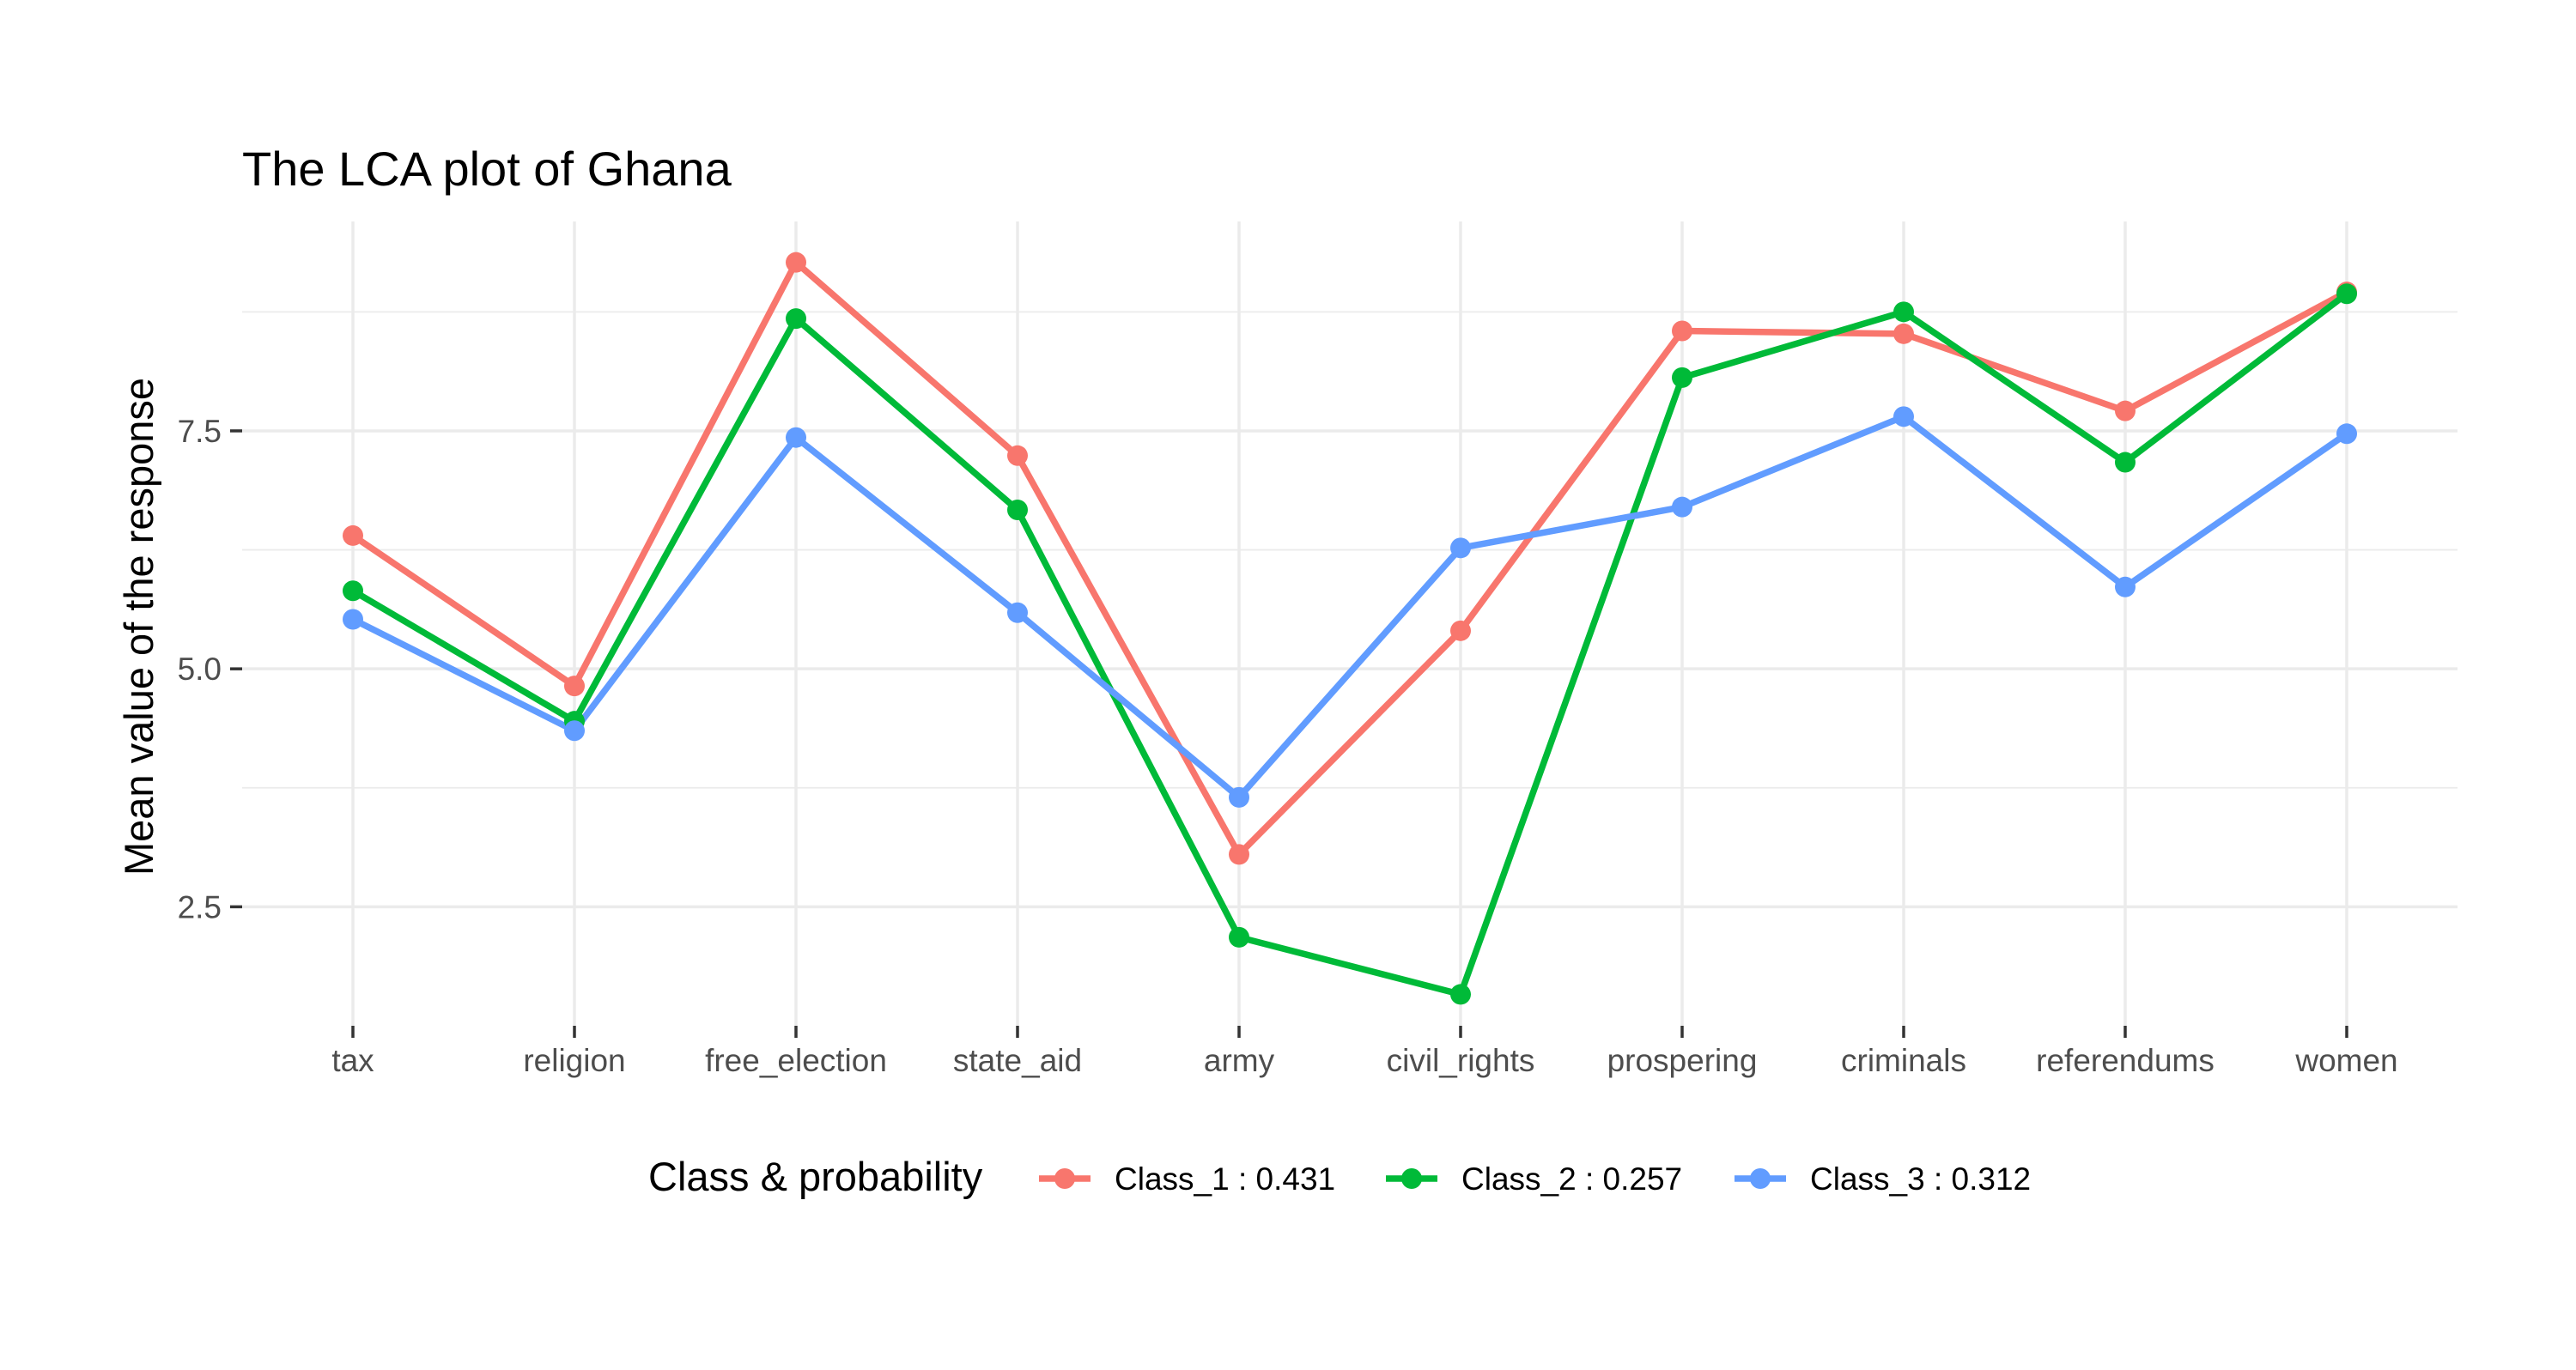 The width and height of the screenshot is (2576, 1370). What do you see at coordinates (1225, 1179) in the screenshot?
I see `legend-label-1: Class_1 : 0.431` at bounding box center [1225, 1179].